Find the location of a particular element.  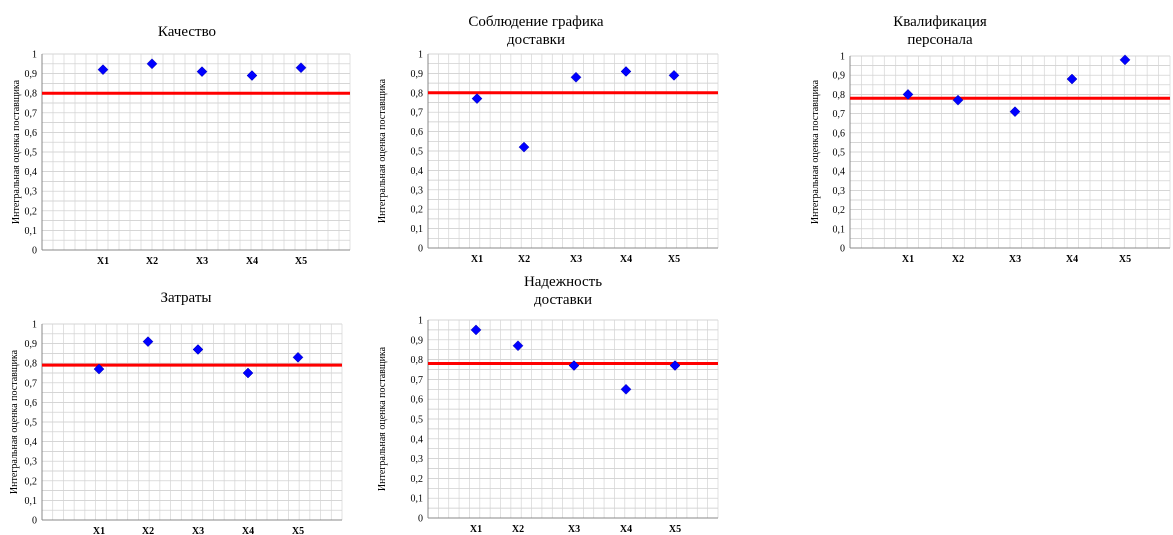

chart-title-line: Затраты is located at coordinates (186, 298).